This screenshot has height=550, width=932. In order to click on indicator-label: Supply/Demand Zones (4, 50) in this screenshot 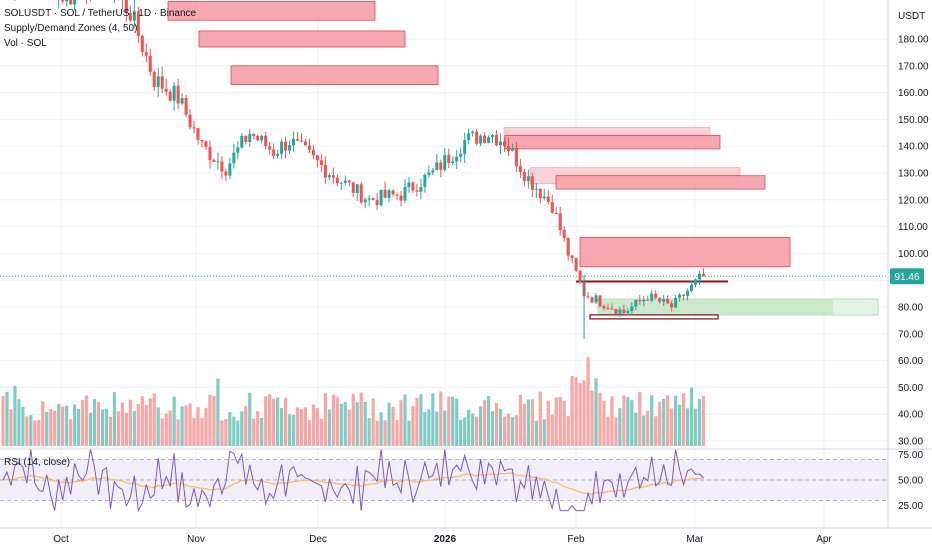, I will do `click(71, 28)`.